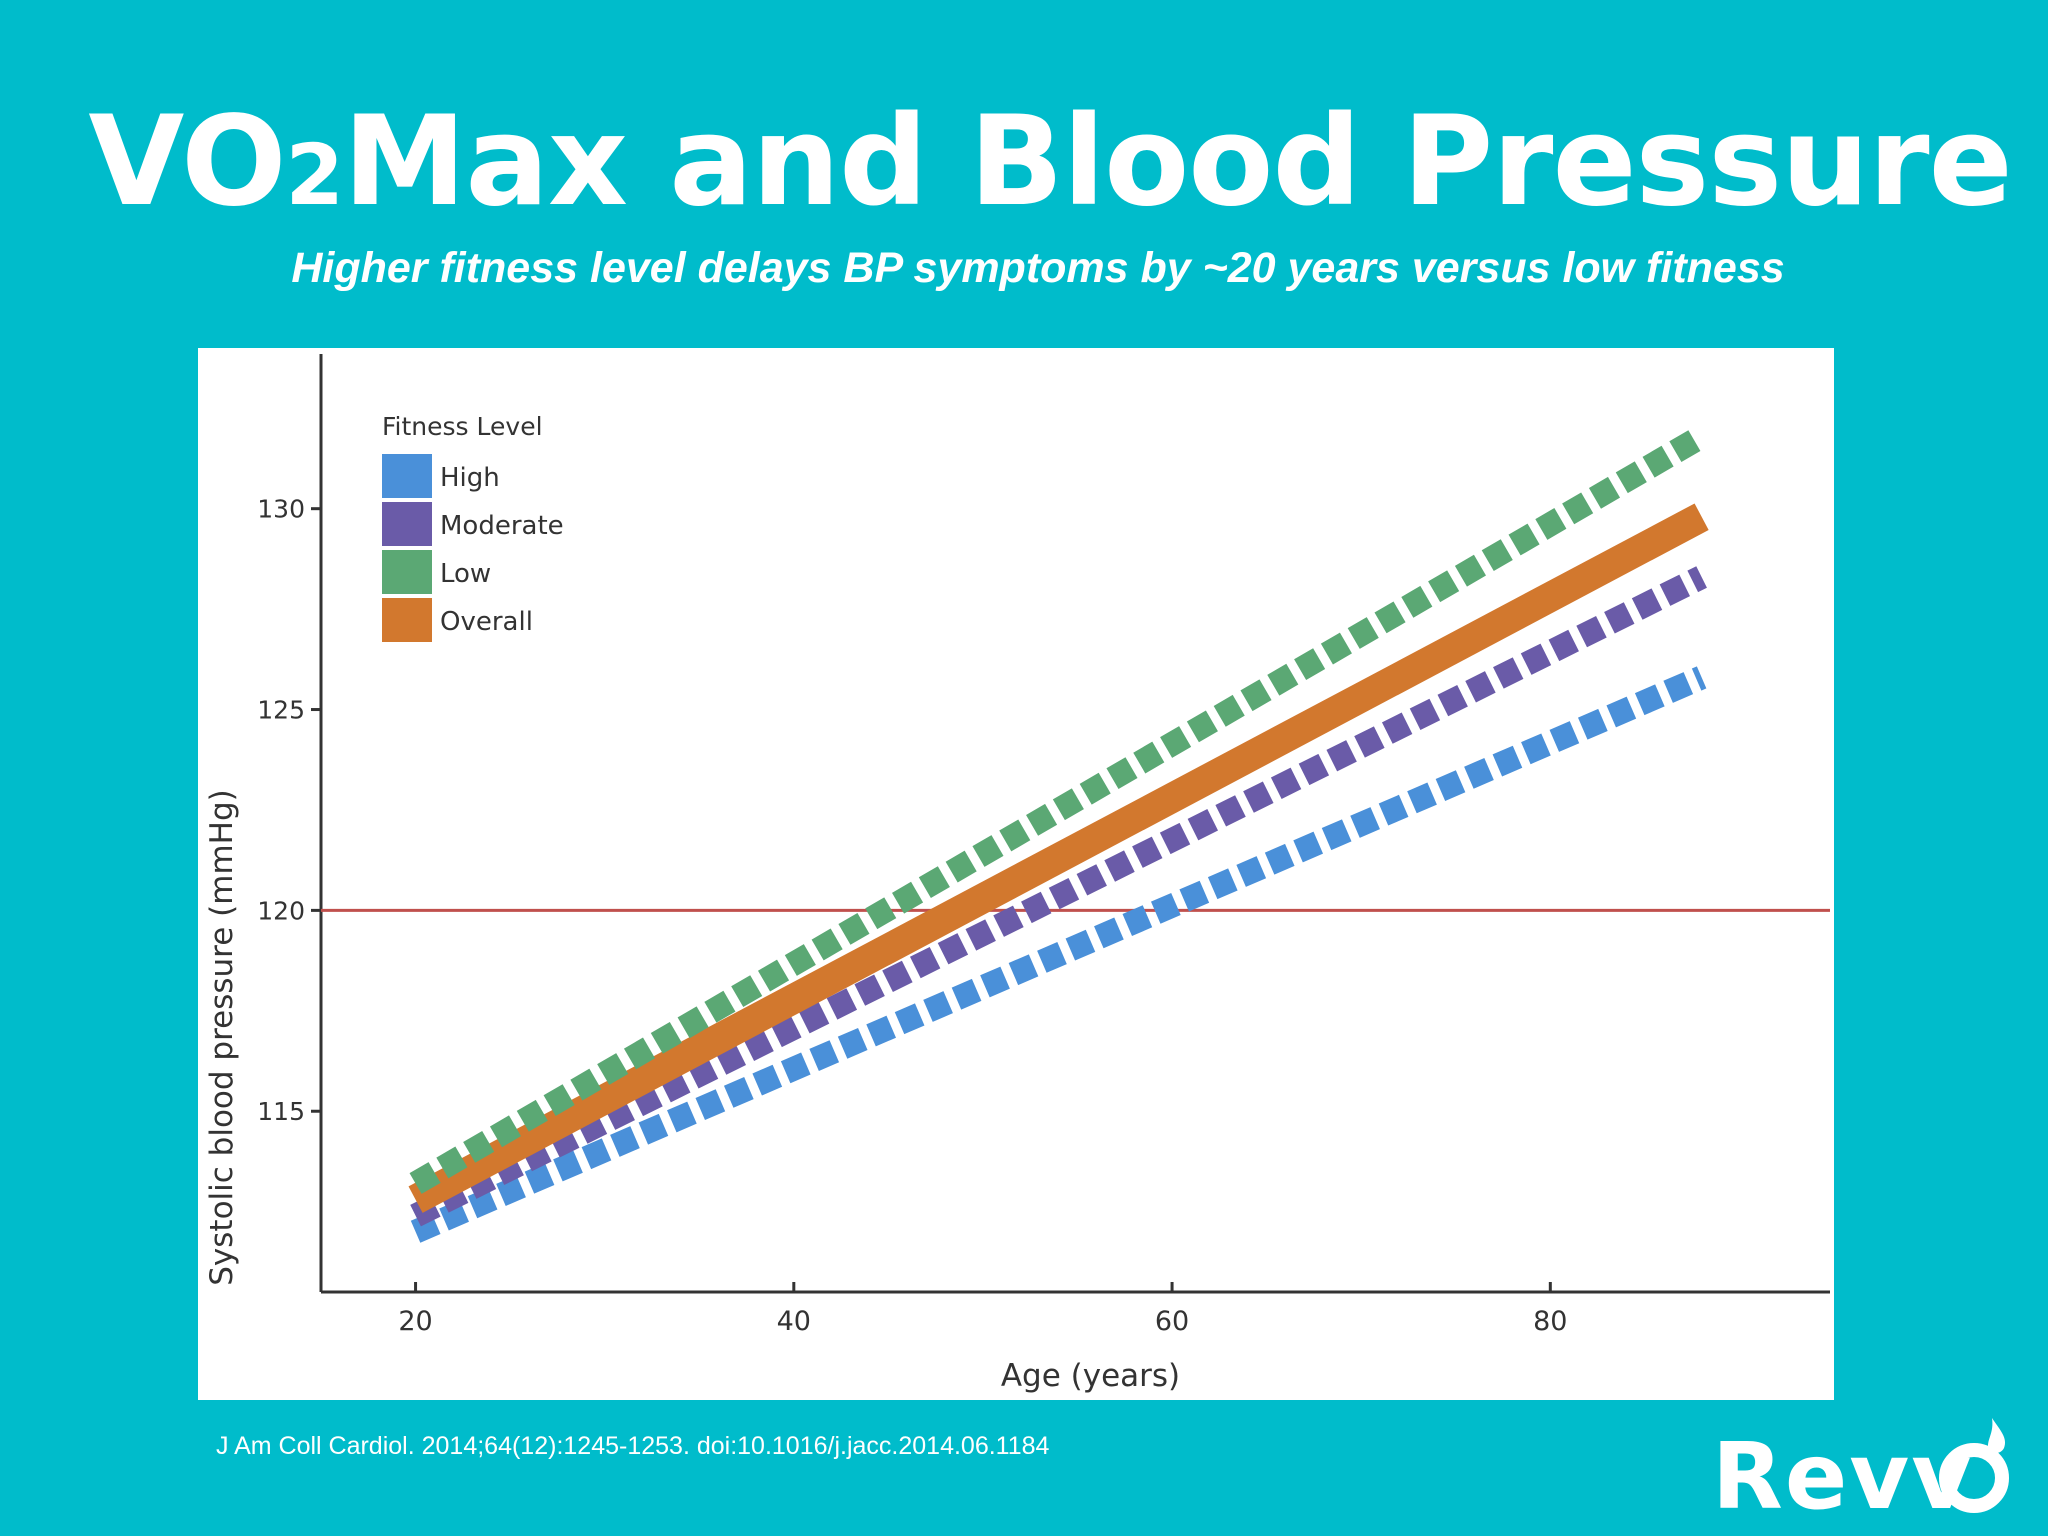 Image resolution: width=2048 pixels, height=1536 pixels. What do you see at coordinates (1550, 1321) in the screenshot?
I see `x-tick-label: 80` at bounding box center [1550, 1321].